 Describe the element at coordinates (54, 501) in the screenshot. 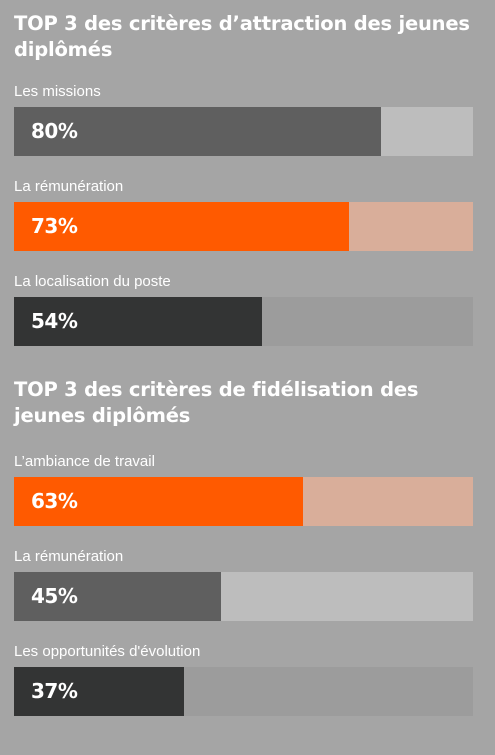

I see `bar-value-label: 63%` at that location.